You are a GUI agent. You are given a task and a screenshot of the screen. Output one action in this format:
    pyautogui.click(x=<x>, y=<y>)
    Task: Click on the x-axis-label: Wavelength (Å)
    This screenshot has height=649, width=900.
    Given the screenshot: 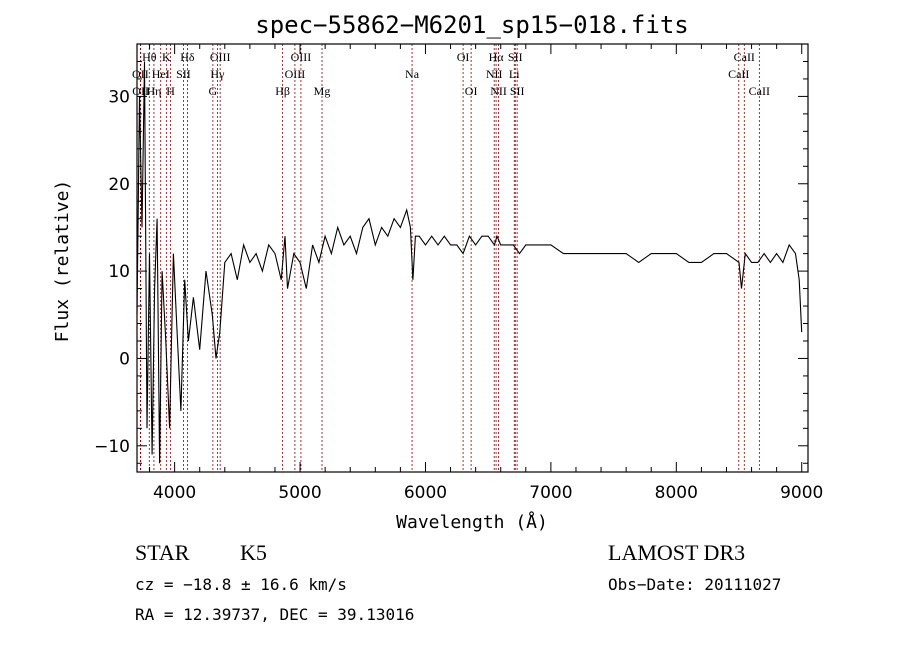 What is the action you would take?
    pyautogui.click(x=472, y=522)
    